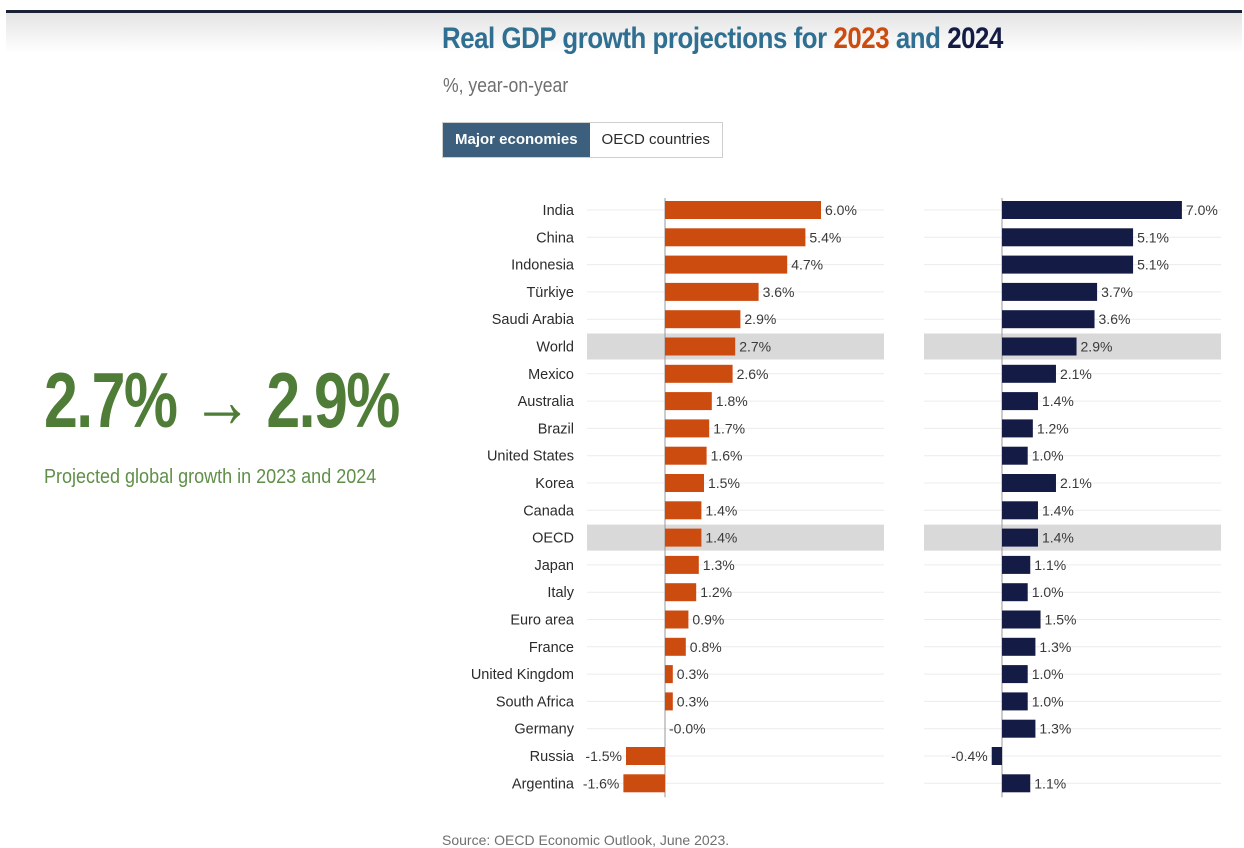 The width and height of the screenshot is (1244, 848). Describe the element at coordinates (726, 264) in the screenshot. I see `bar-2023-indonesia` at that location.